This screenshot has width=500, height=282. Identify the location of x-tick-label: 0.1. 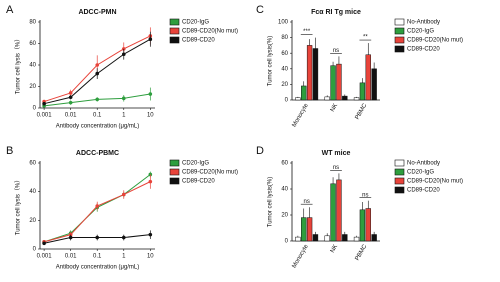
(97, 257).